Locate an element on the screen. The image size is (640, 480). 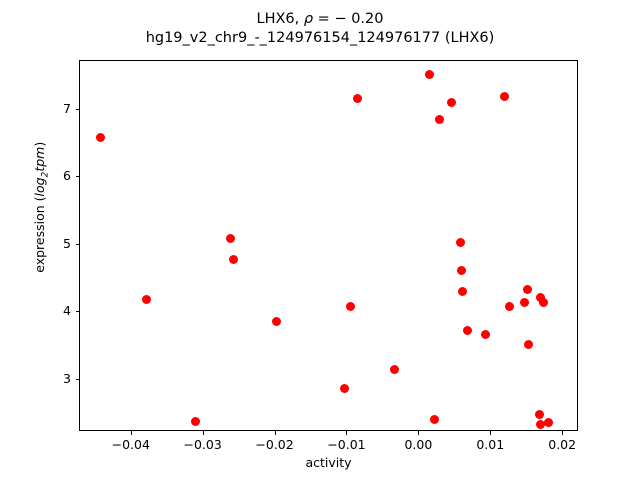
y-tick-label: 7 is located at coordinates (67, 108).